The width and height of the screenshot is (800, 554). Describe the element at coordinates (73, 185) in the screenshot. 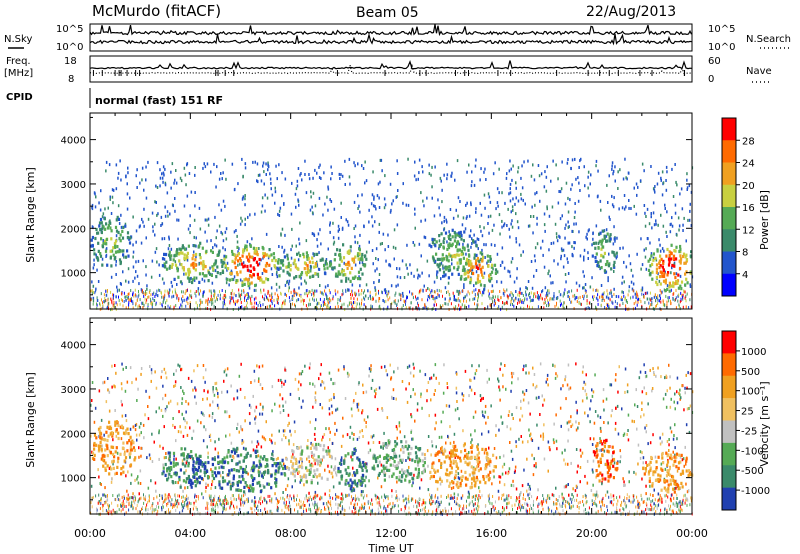

I see `y-tick-label: 3000` at that location.